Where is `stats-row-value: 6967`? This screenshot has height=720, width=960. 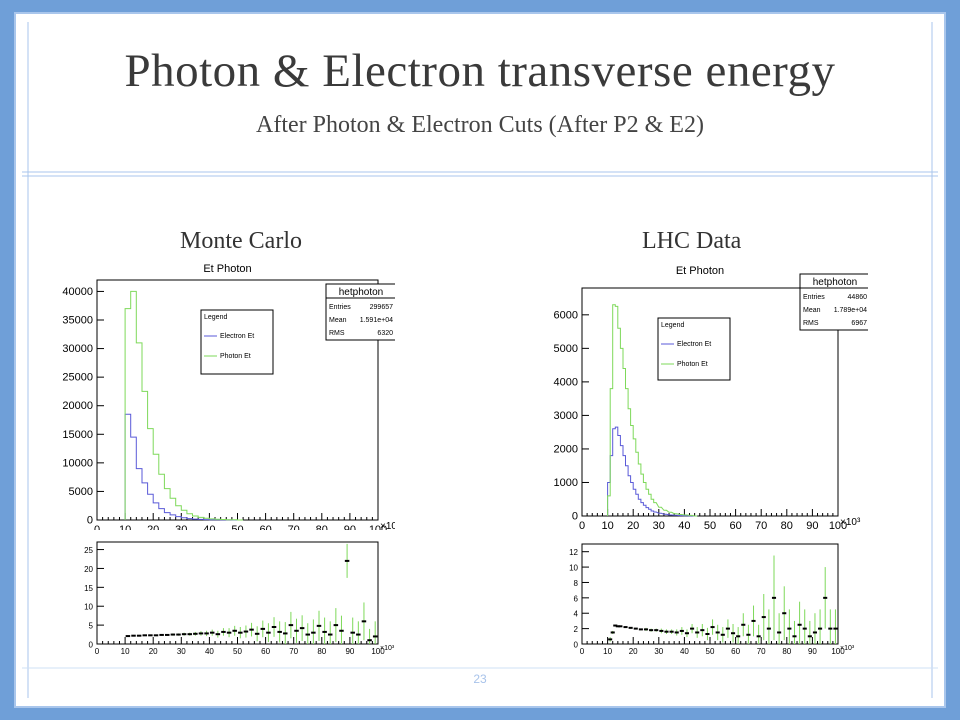
stats-row-value: 6967 is located at coordinates (859, 323).